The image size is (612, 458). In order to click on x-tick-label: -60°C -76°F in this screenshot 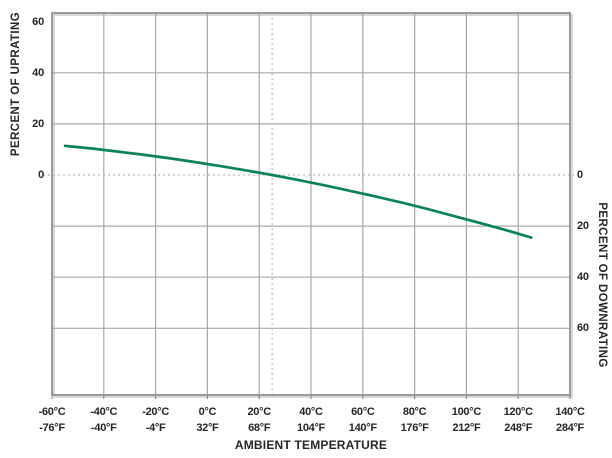, I will do `click(52, 420)`.